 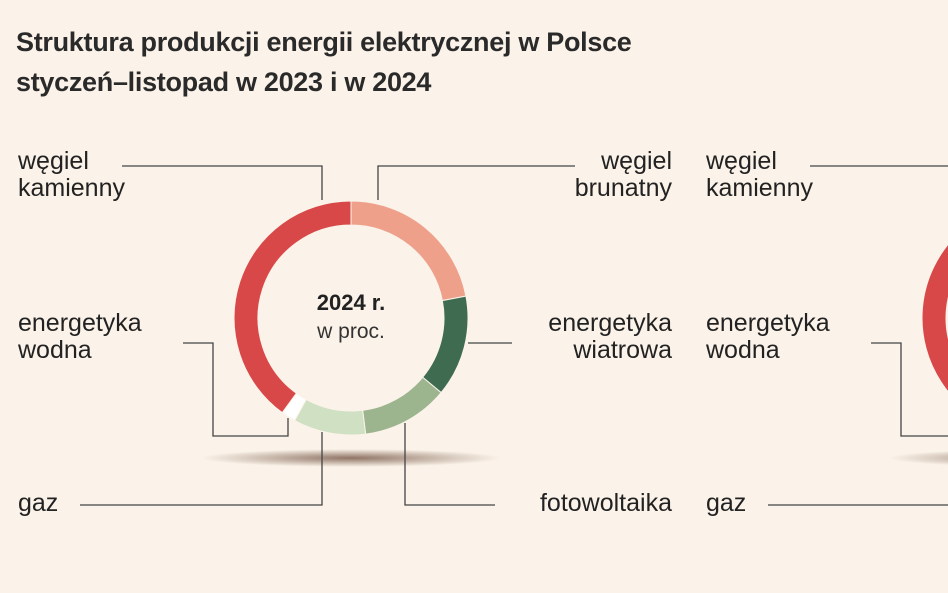 What do you see at coordinates (350, 331) in the screenshot?
I see `center-subtitle: w proc.` at bounding box center [350, 331].